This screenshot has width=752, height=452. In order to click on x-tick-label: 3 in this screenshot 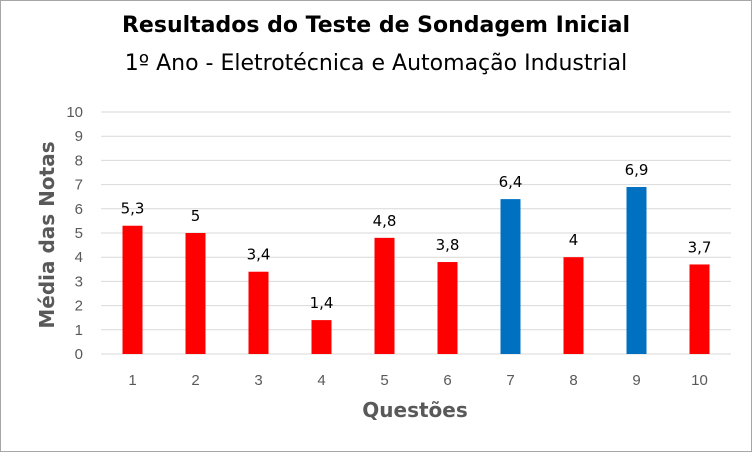, I will do `click(258, 380)`.